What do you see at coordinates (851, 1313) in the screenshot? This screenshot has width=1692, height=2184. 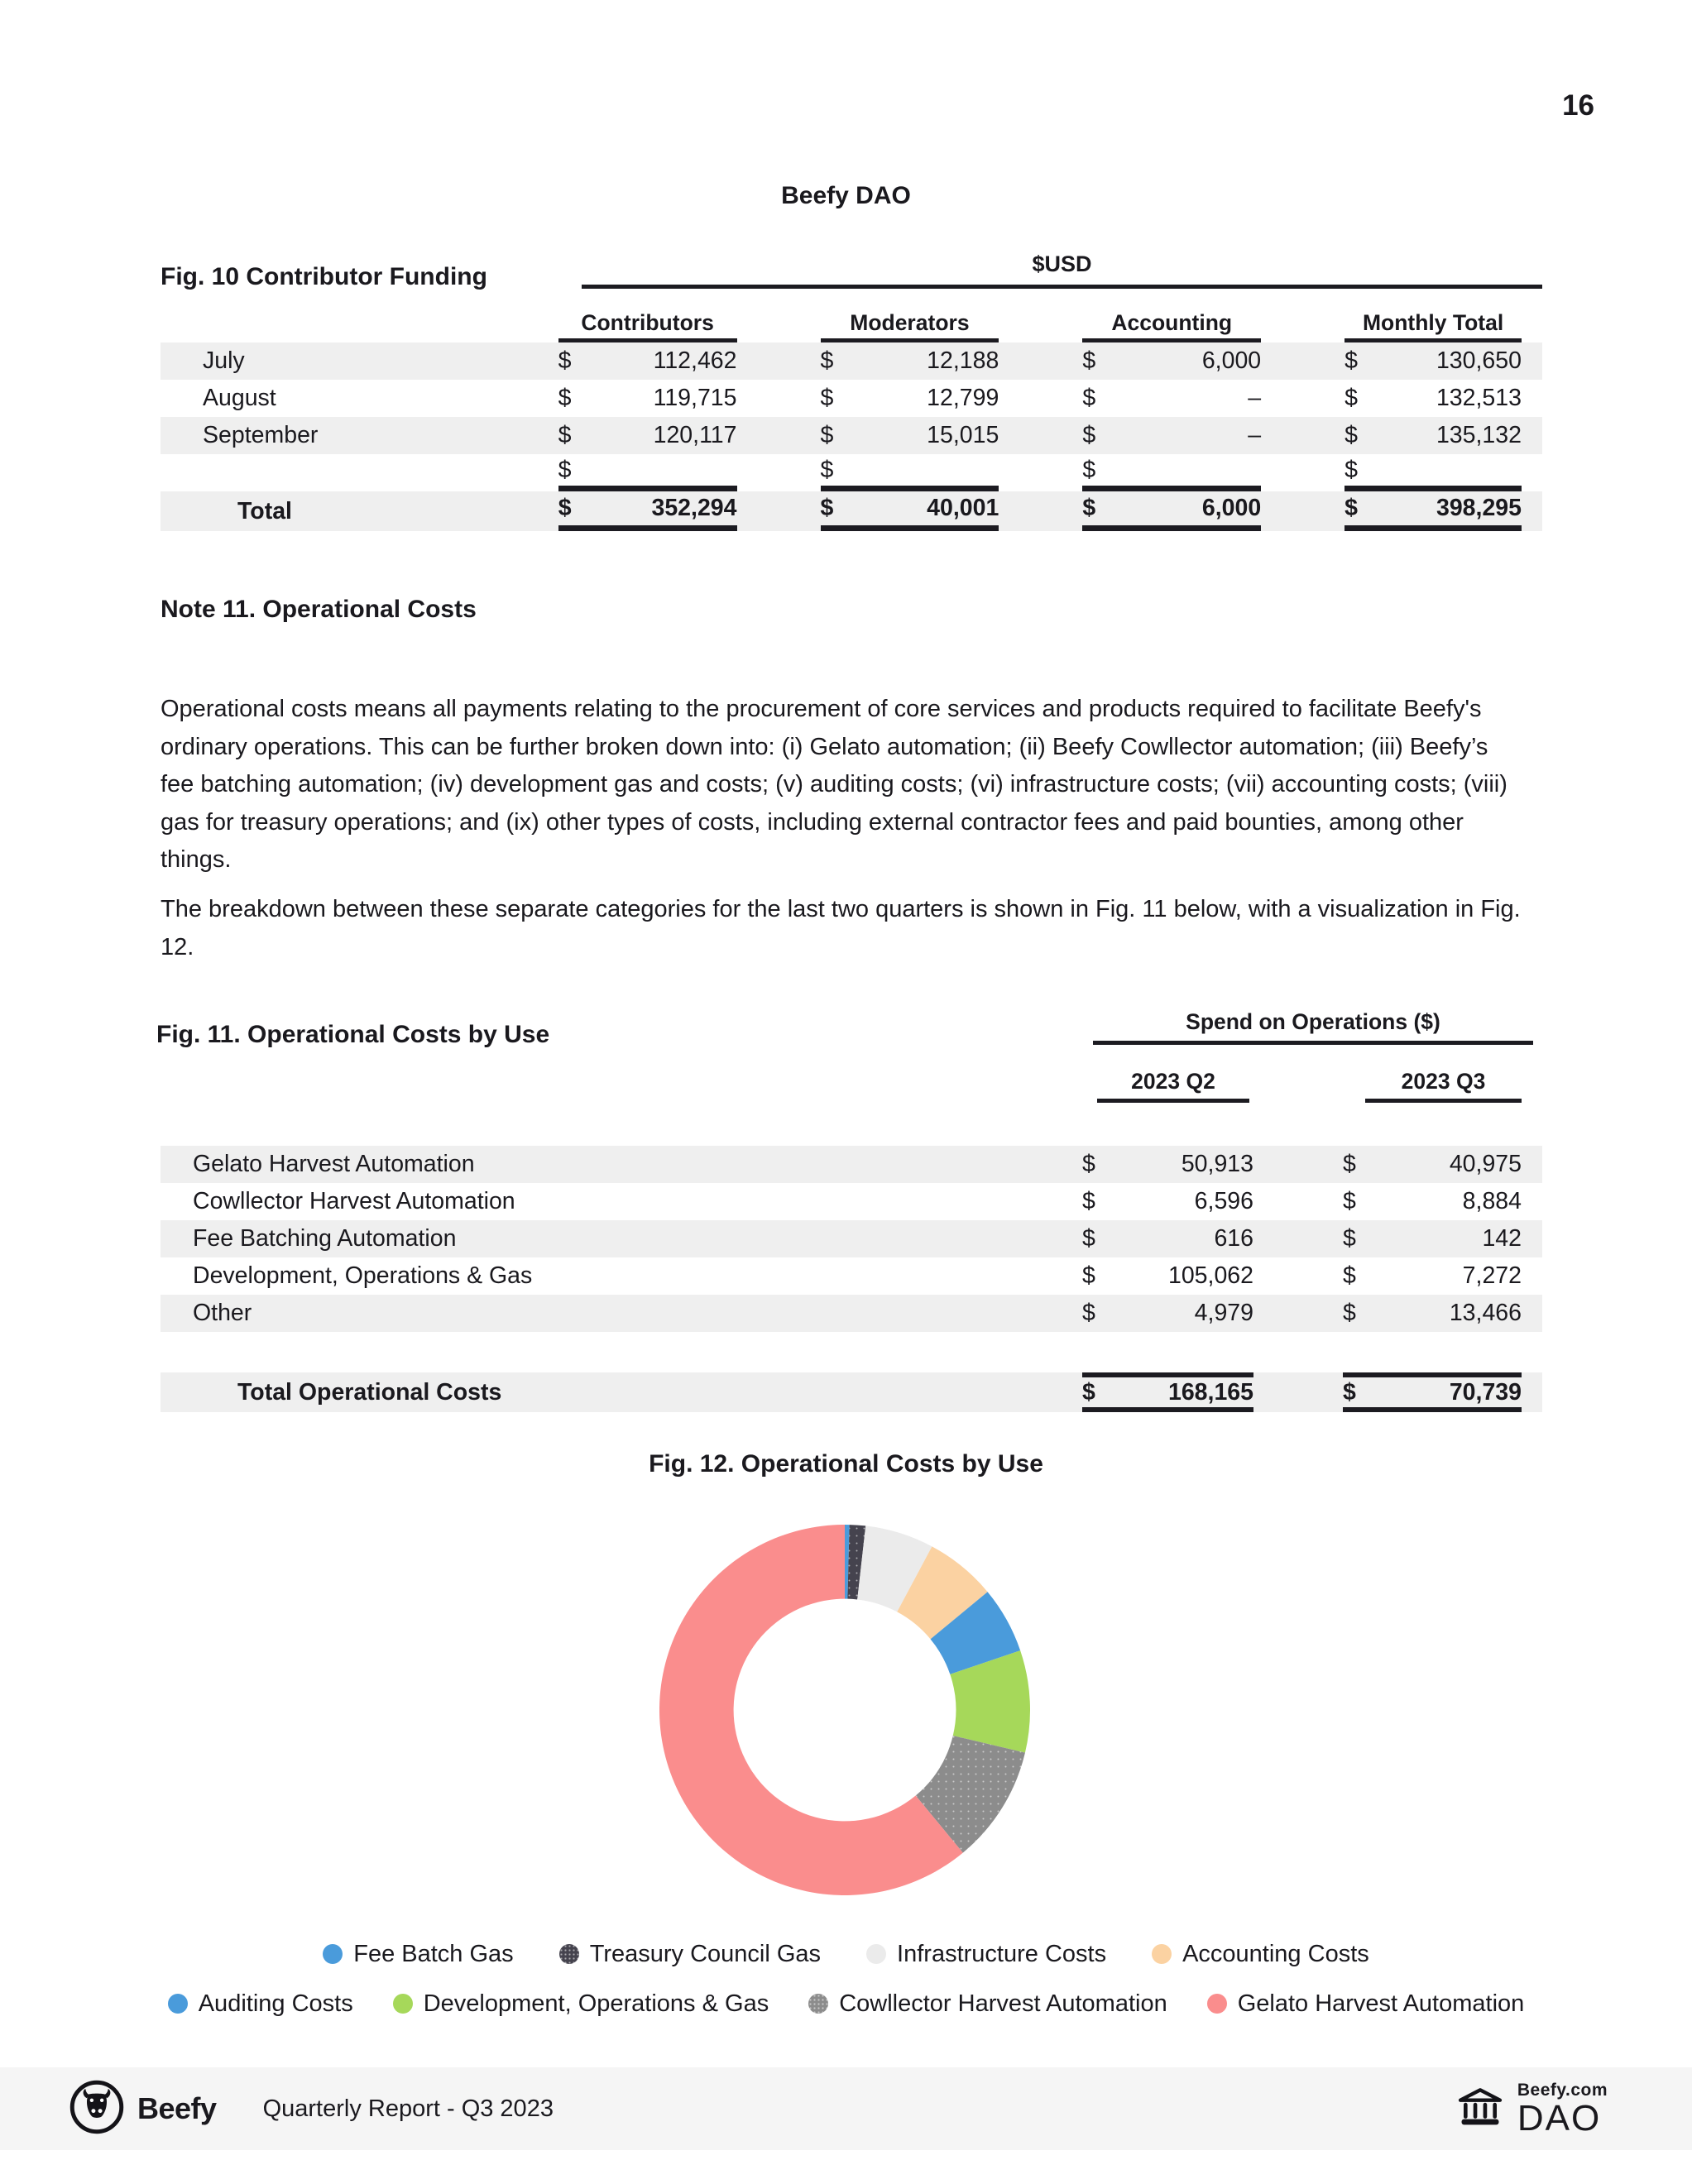 I see `fig11-row: Other $4,979 $13,466` at bounding box center [851, 1313].